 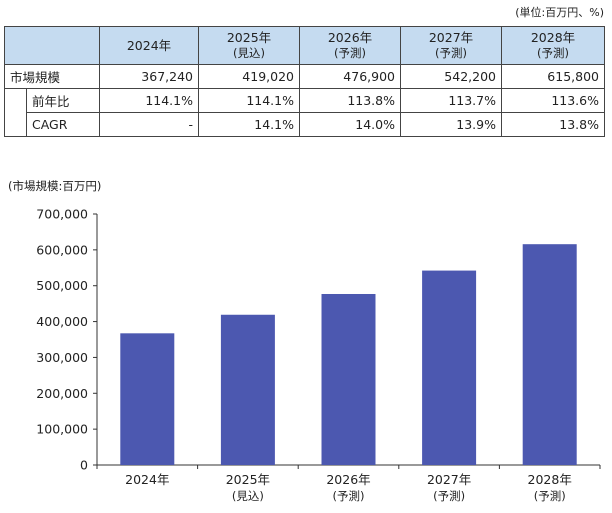 I want to click on cell: 542,200, so click(x=451, y=76).